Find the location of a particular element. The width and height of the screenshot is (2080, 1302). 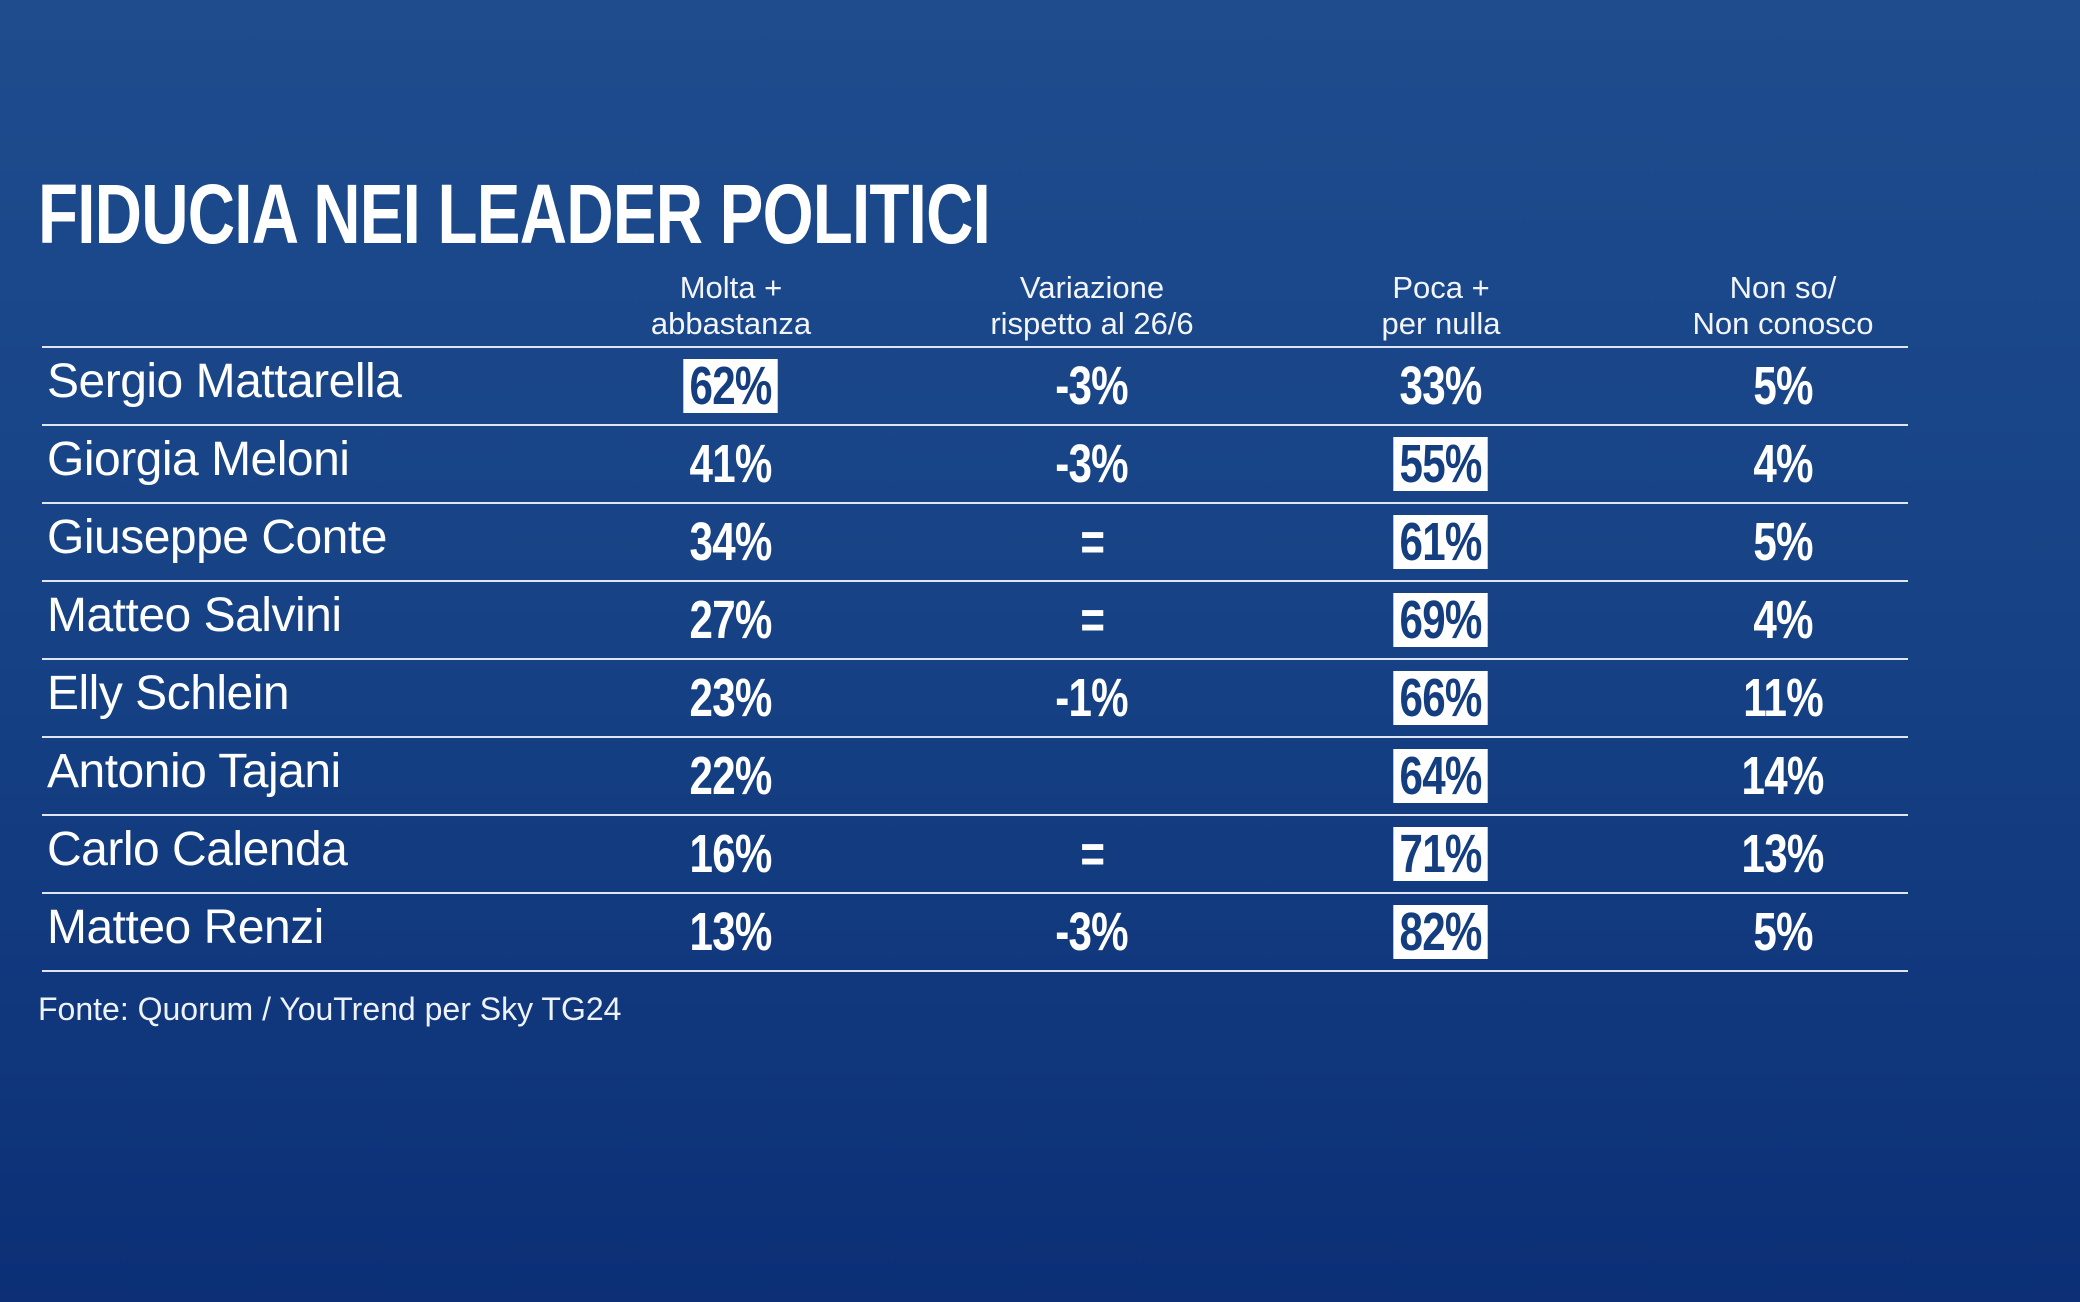

poca-value: 71% is located at coordinates (1441, 854).